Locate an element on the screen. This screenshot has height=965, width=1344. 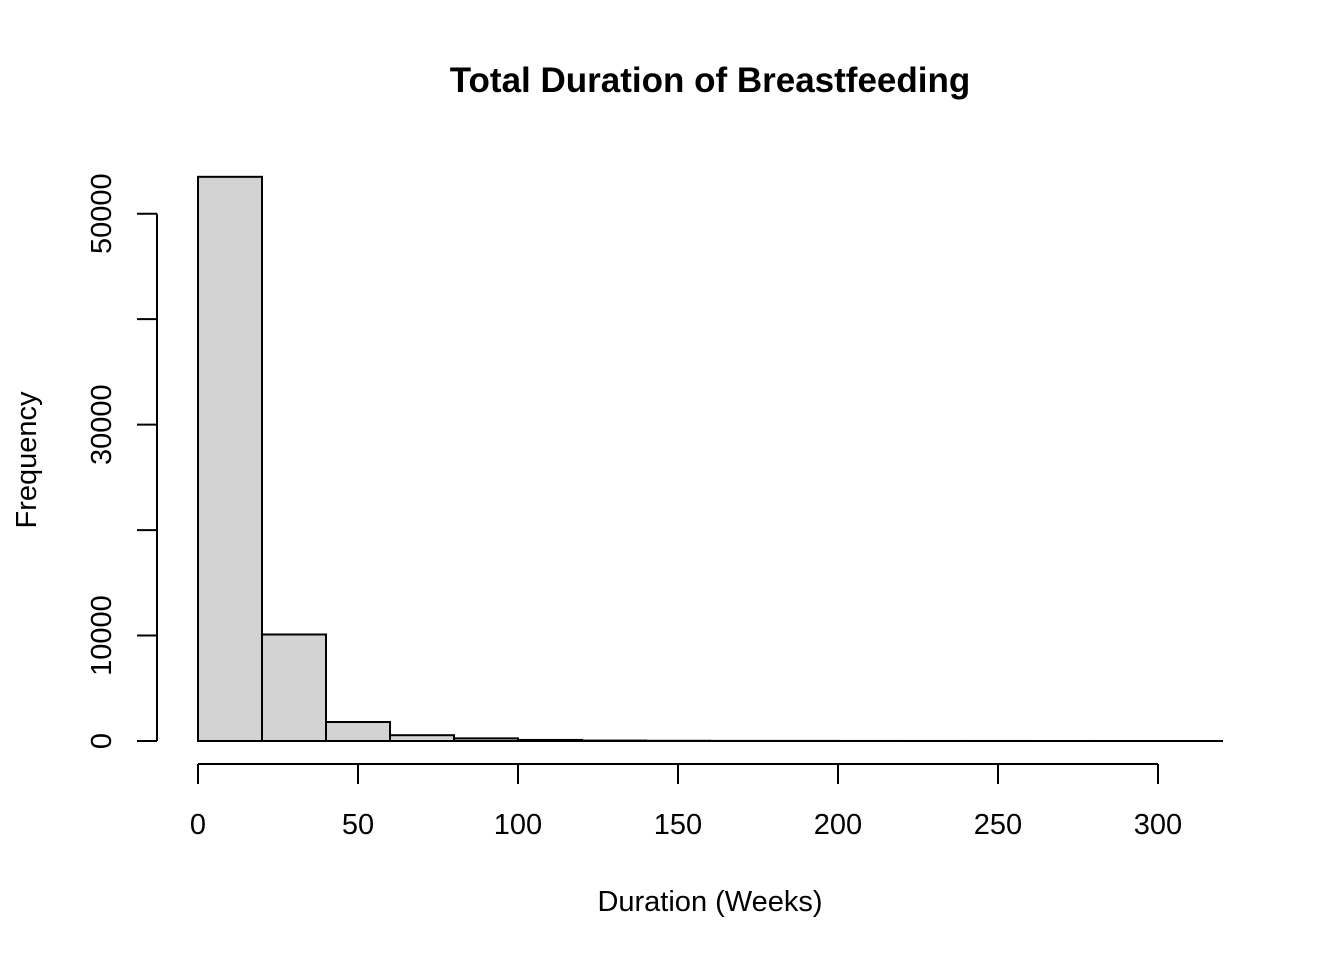
x-tick-label: 50 is located at coordinates (358, 825).